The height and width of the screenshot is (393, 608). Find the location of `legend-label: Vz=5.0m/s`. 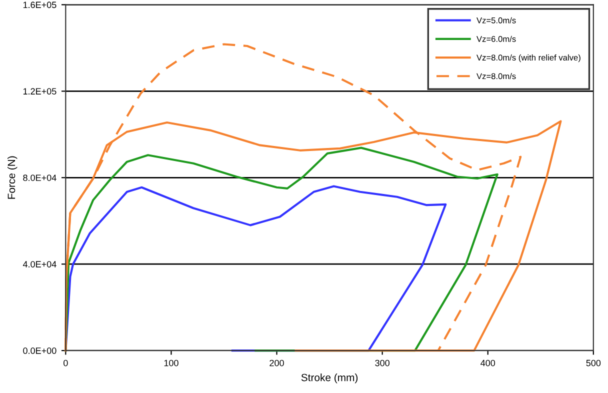

legend-label: Vz=5.0m/s is located at coordinates (496, 20).